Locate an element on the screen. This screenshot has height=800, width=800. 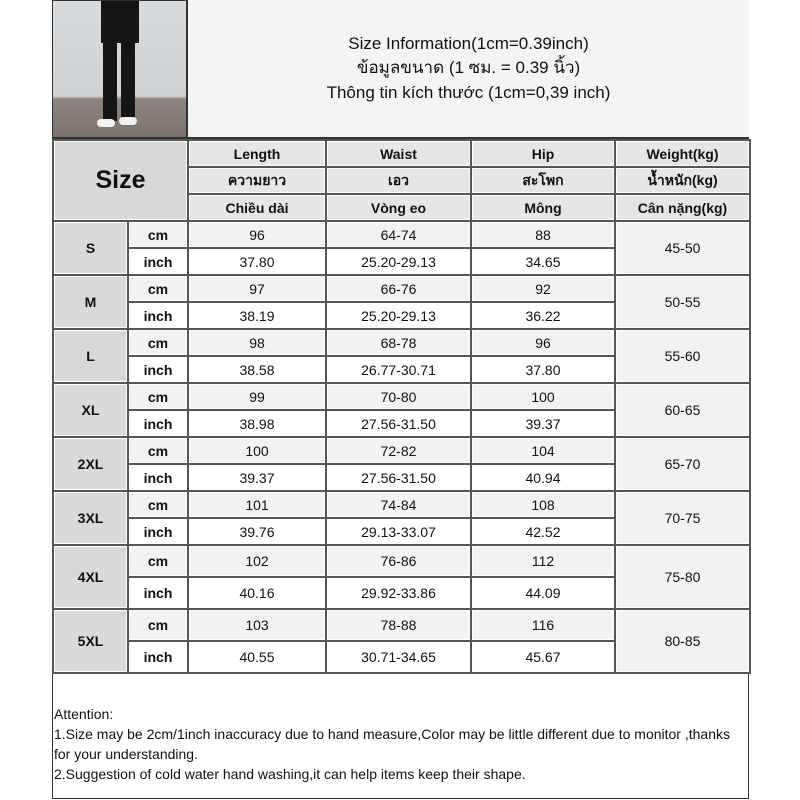
hip-cm-cell: 88 is located at coordinates (543, 234).